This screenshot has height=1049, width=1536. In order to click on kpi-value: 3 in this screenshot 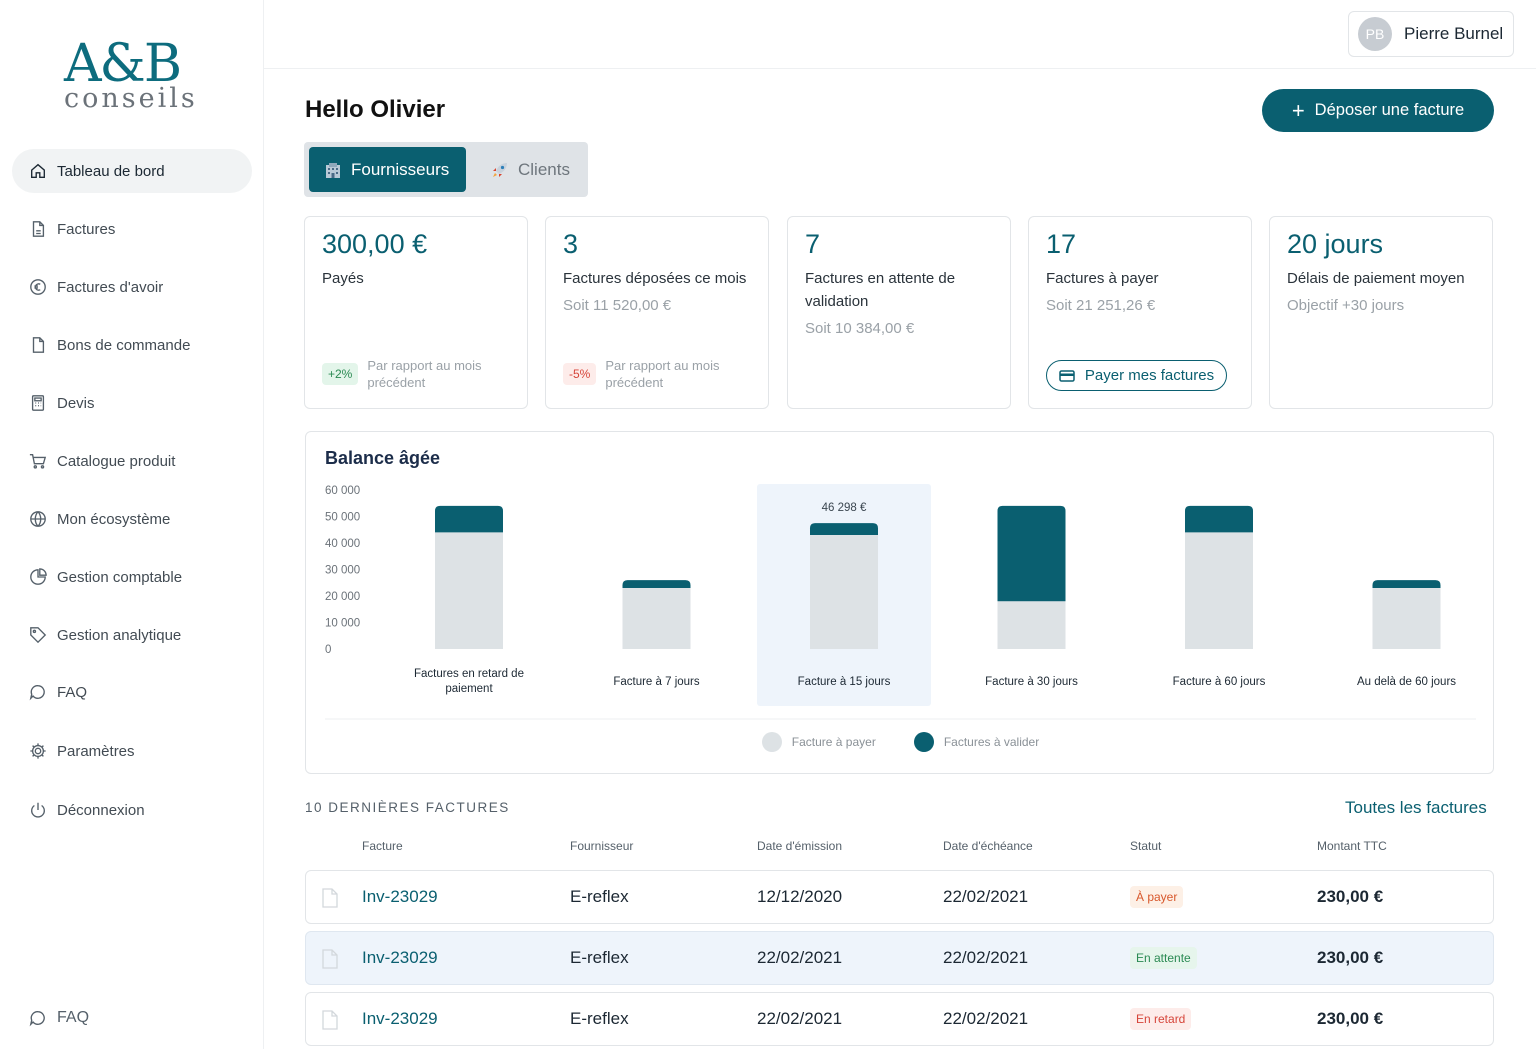, I will do `click(571, 244)`.